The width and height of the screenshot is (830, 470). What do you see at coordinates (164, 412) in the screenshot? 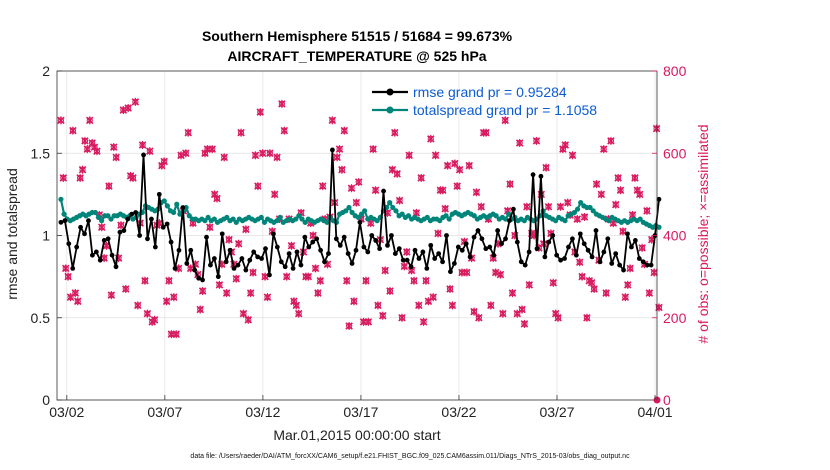
I see `x-tick-label: 03/07` at bounding box center [164, 412].